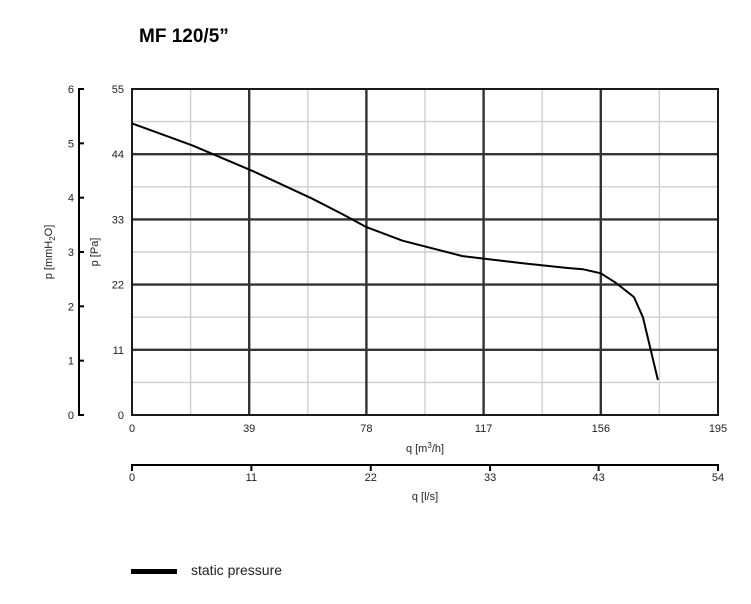 This screenshot has height=604, width=751. I want to click on y-axis-mmh2o: 0 1 2 3 4 5 6 p [mmH2O], so click(63, 253).